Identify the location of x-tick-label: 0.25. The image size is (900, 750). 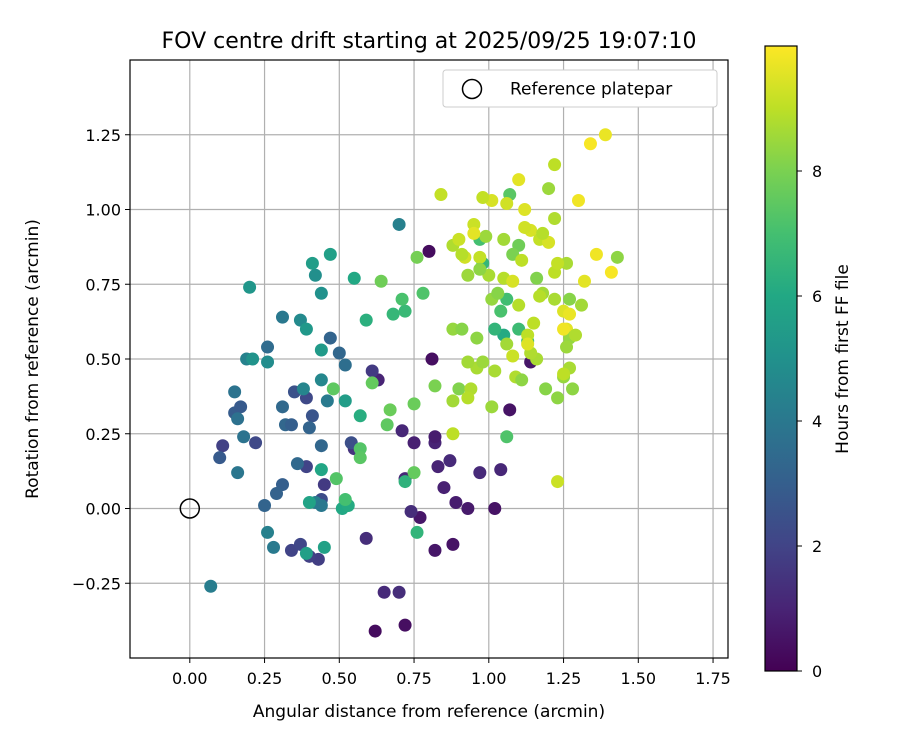
(265, 678).